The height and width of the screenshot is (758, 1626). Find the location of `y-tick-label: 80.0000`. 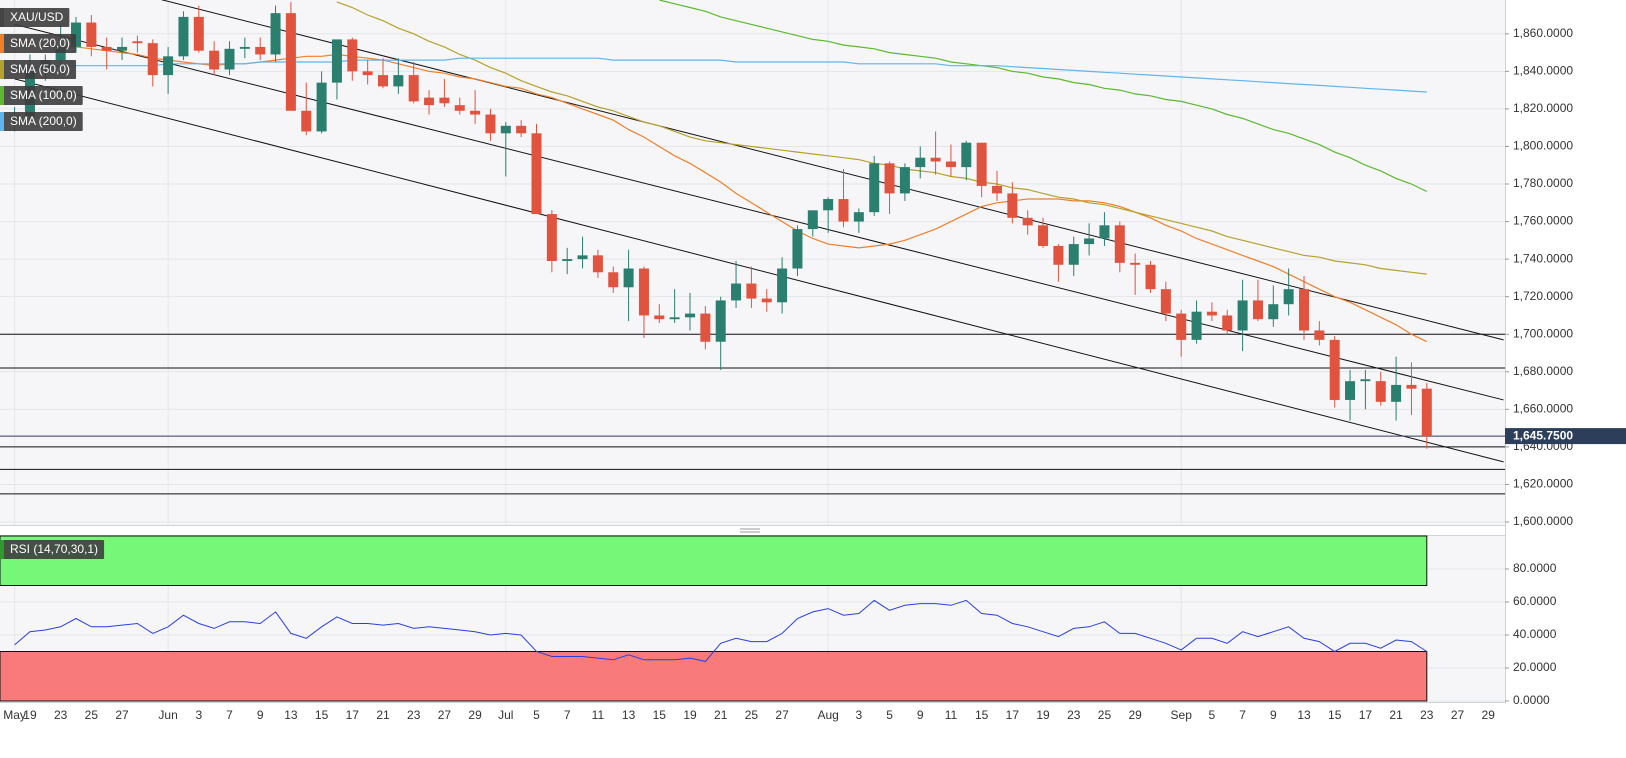

y-tick-label: 80.0000 is located at coordinates (1535, 568).